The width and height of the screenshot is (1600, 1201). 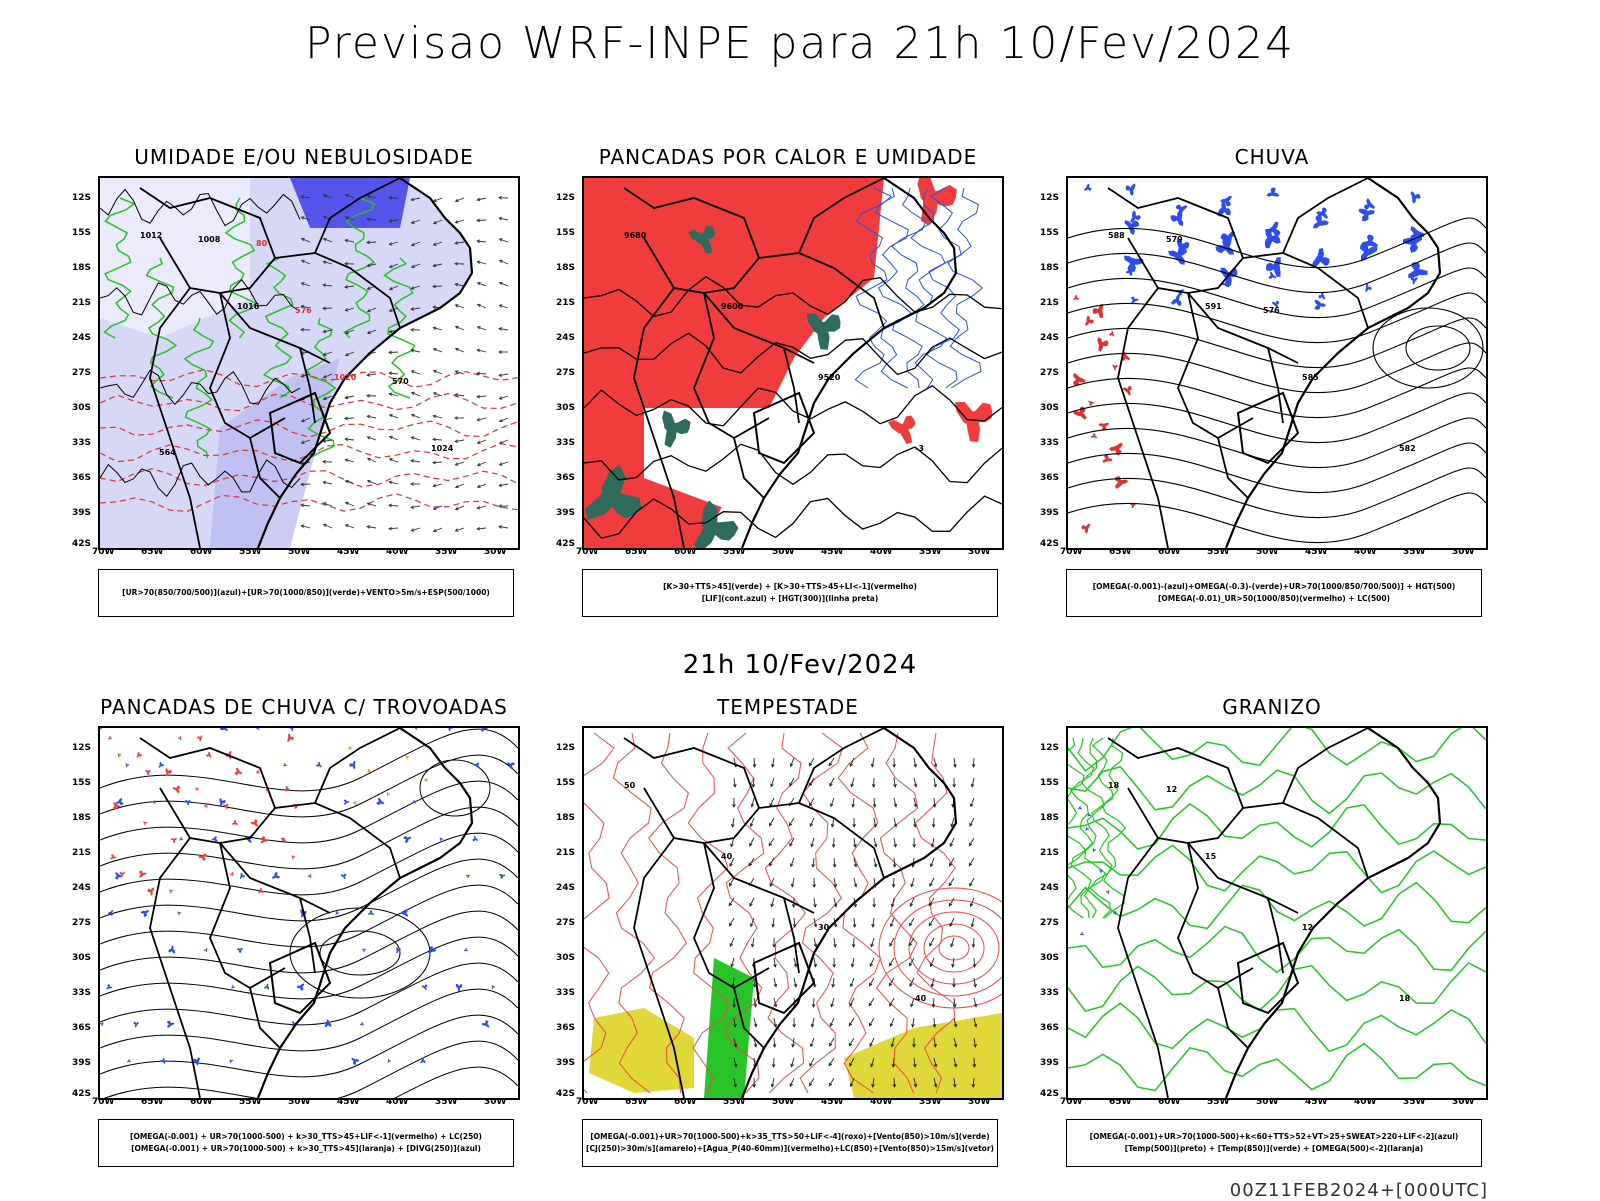 What do you see at coordinates (566, 993) in the screenshot?
I see `lat-tick-label: 33S` at bounding box center [566, 993].